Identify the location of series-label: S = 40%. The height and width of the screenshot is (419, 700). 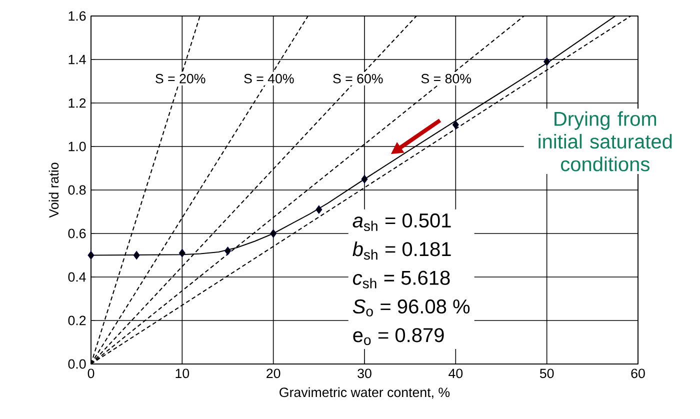
(269, 79).